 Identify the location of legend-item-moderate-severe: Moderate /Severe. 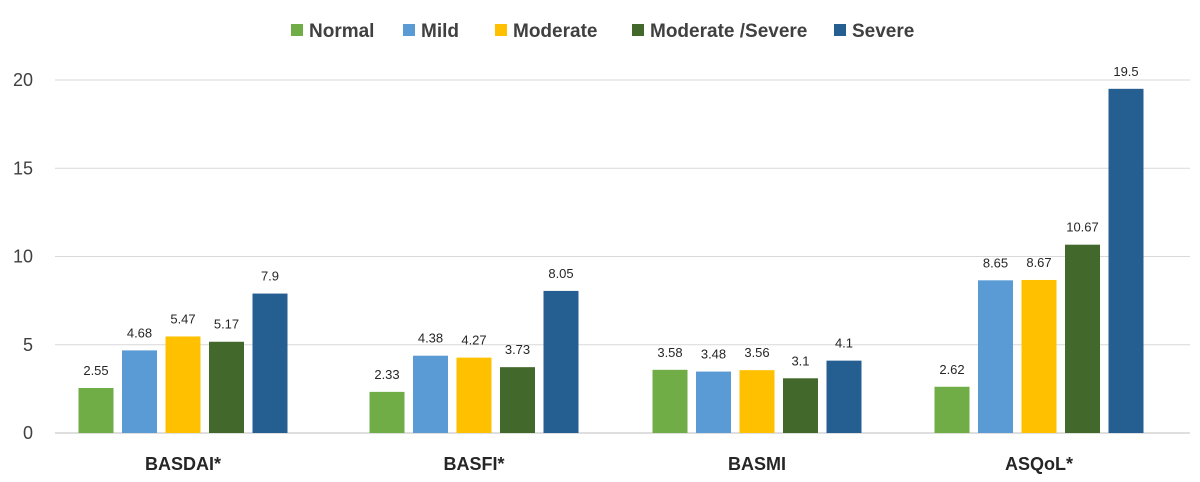
(719, 31).